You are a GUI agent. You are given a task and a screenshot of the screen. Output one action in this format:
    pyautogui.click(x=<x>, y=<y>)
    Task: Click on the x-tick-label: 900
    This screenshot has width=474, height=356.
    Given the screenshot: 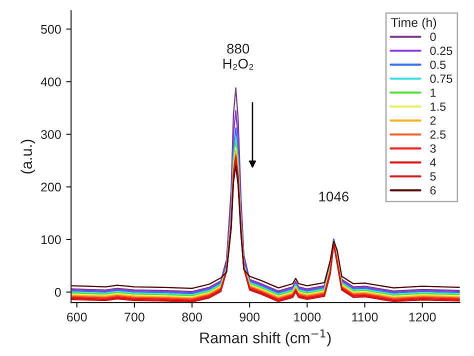 What is the action you would take?
    pyautogui.click(x=250, y=317)
    